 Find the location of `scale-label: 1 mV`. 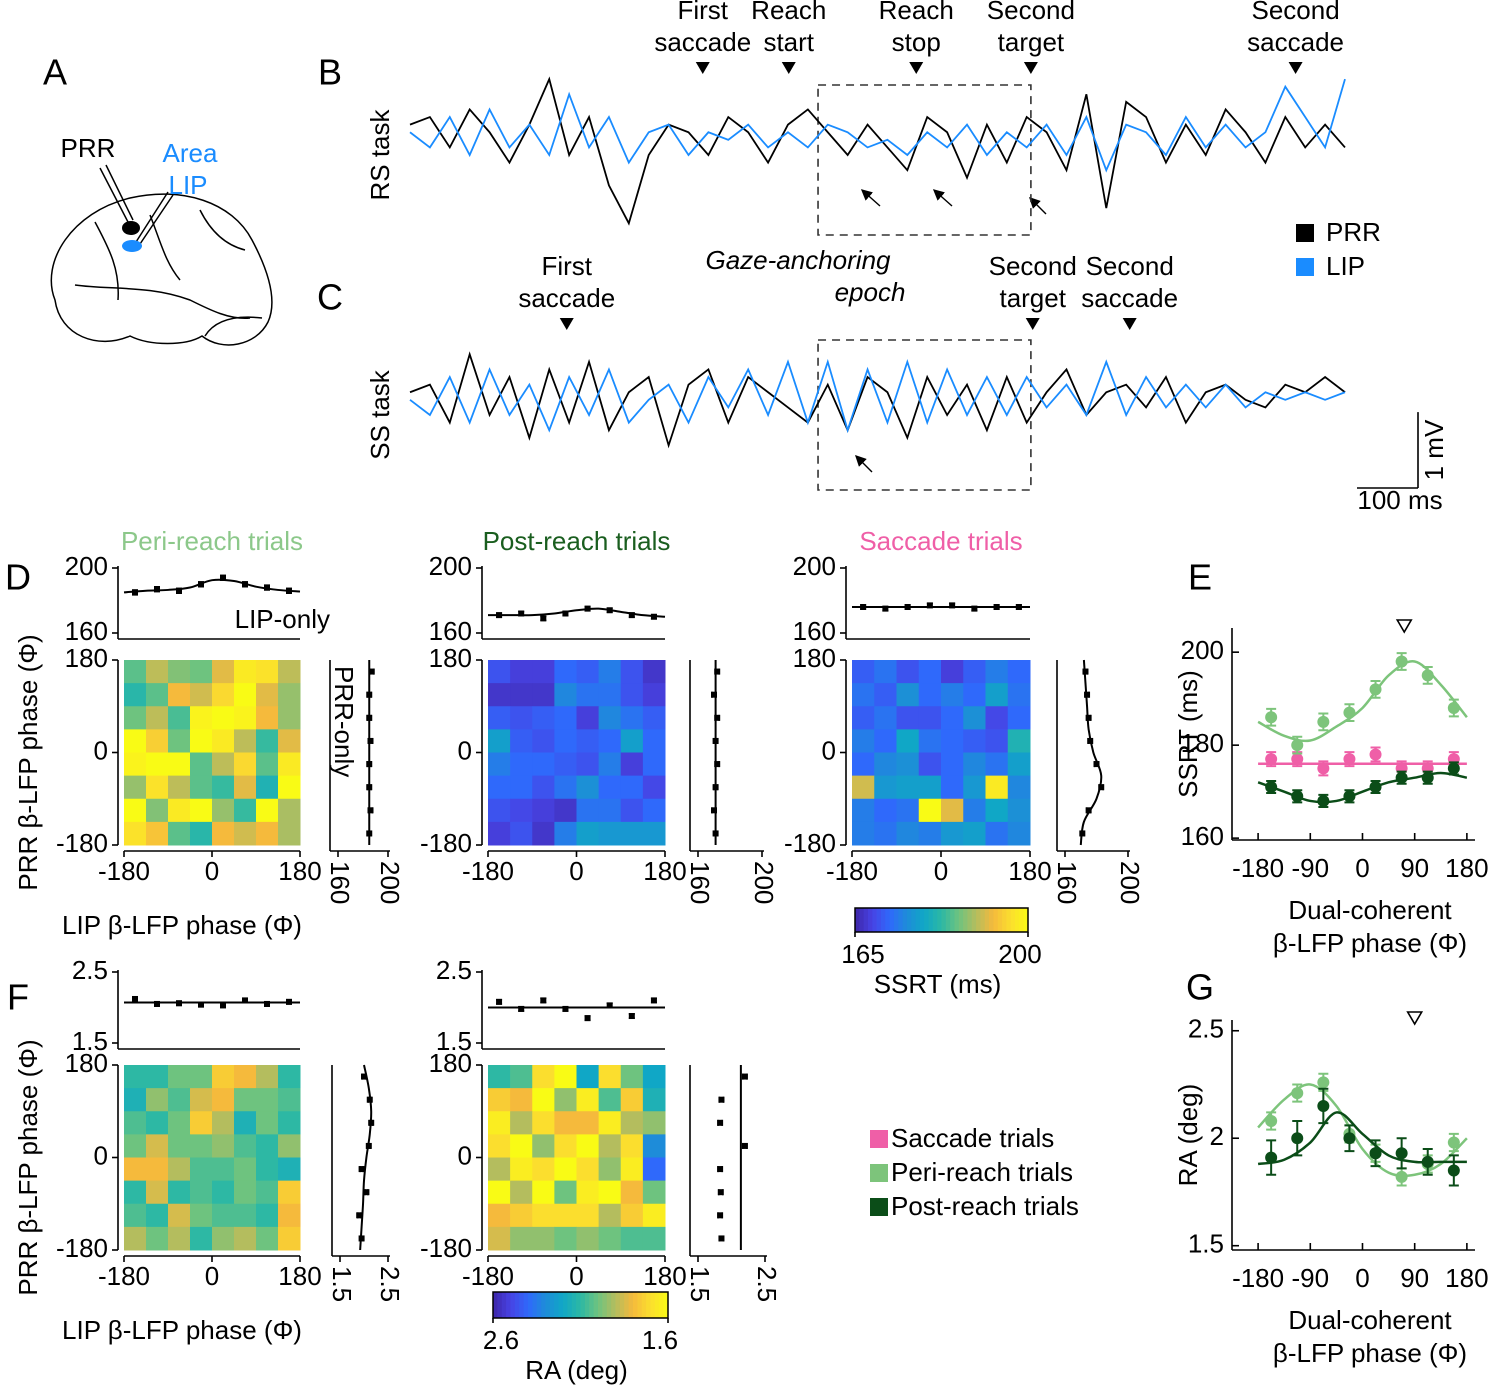

scale-label: 1 mV is located at coordinates (1434, 449).